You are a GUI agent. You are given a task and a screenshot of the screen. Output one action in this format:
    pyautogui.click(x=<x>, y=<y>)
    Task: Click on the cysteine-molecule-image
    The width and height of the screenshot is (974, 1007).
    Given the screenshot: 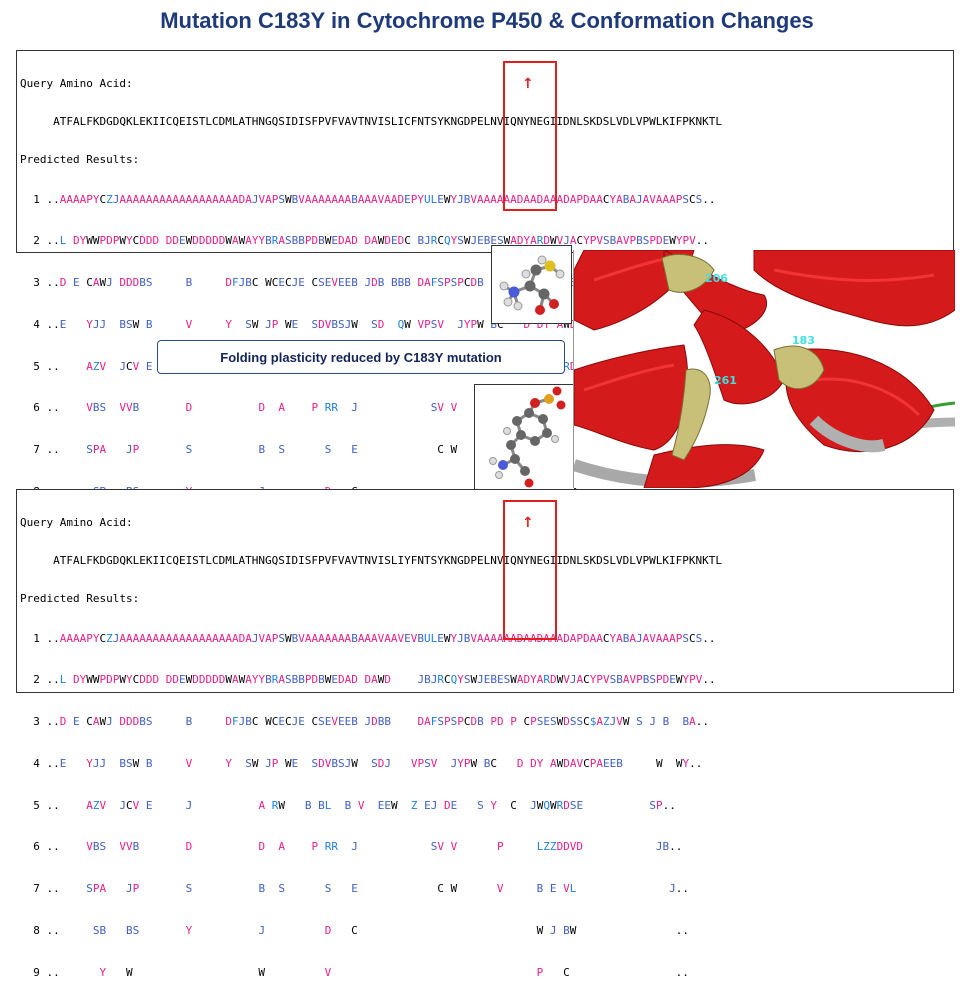 What is the action you would take?
    pyautogui.click(x=531, y=284)
    